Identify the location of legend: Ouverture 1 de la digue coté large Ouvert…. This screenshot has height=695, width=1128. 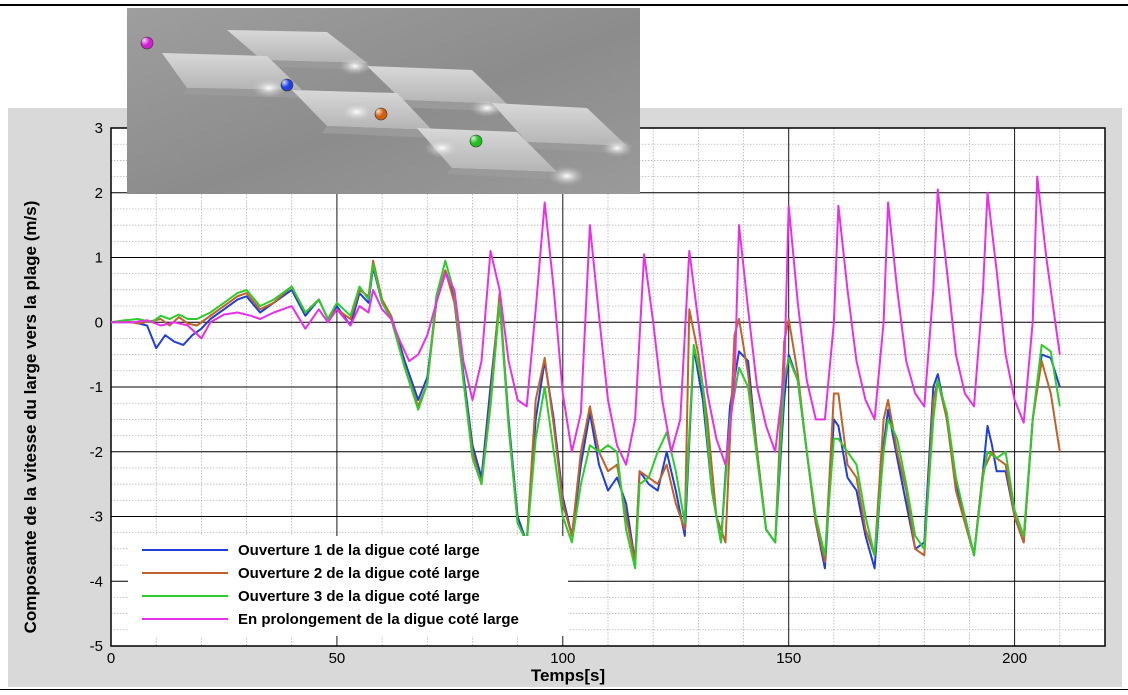
(348, 586).